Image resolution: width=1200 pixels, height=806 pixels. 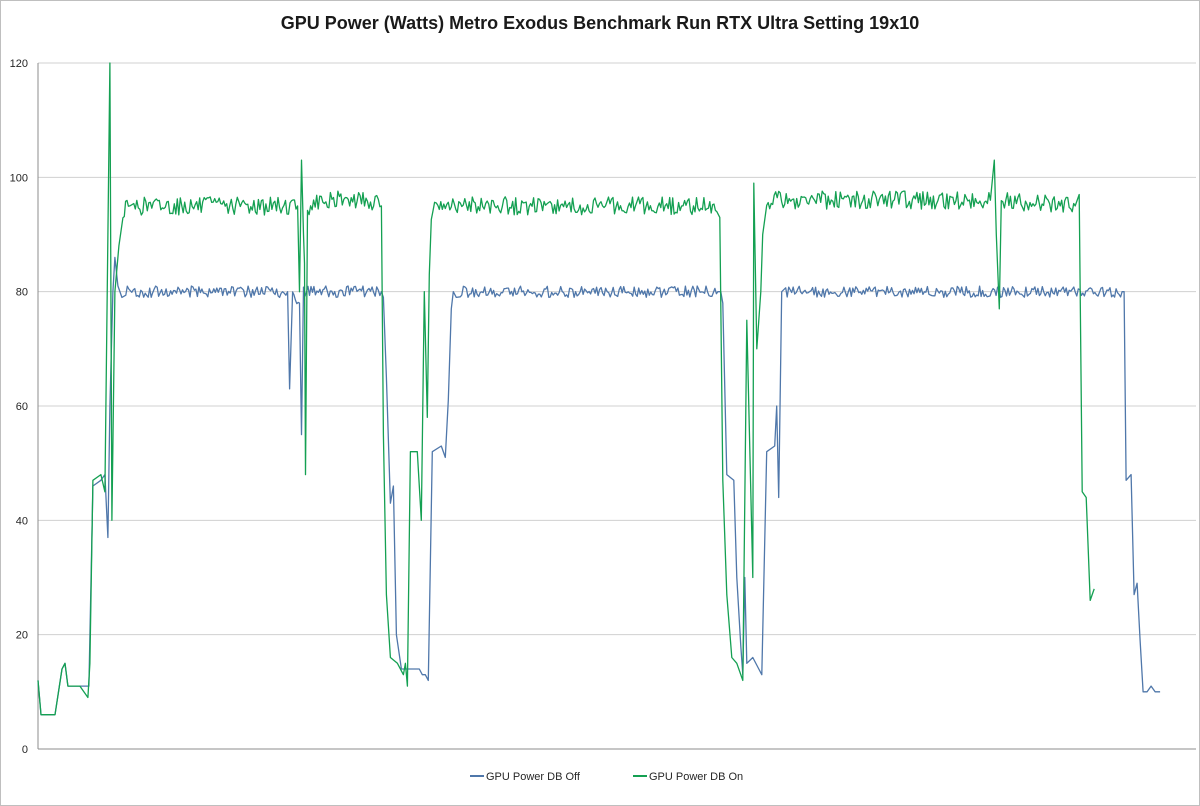 I want to click on legend-label: GPU Power DB On, so click(x=696, y=777).